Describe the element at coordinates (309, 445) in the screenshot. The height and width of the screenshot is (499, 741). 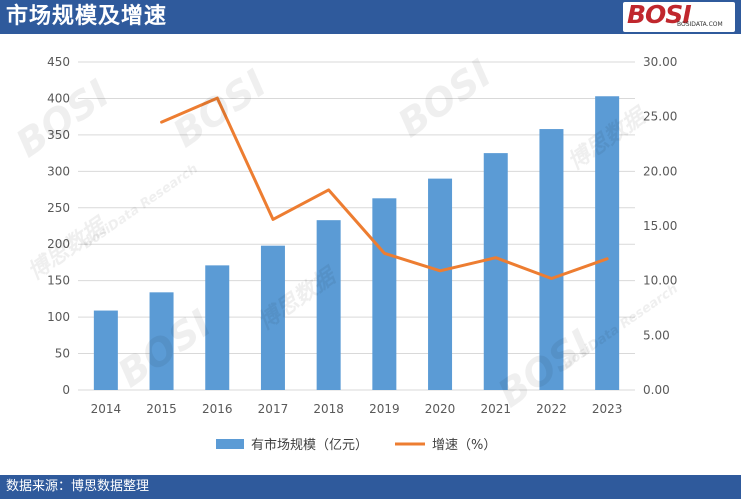
I see `legend-label: 有市场规模（亿元）` at that location.